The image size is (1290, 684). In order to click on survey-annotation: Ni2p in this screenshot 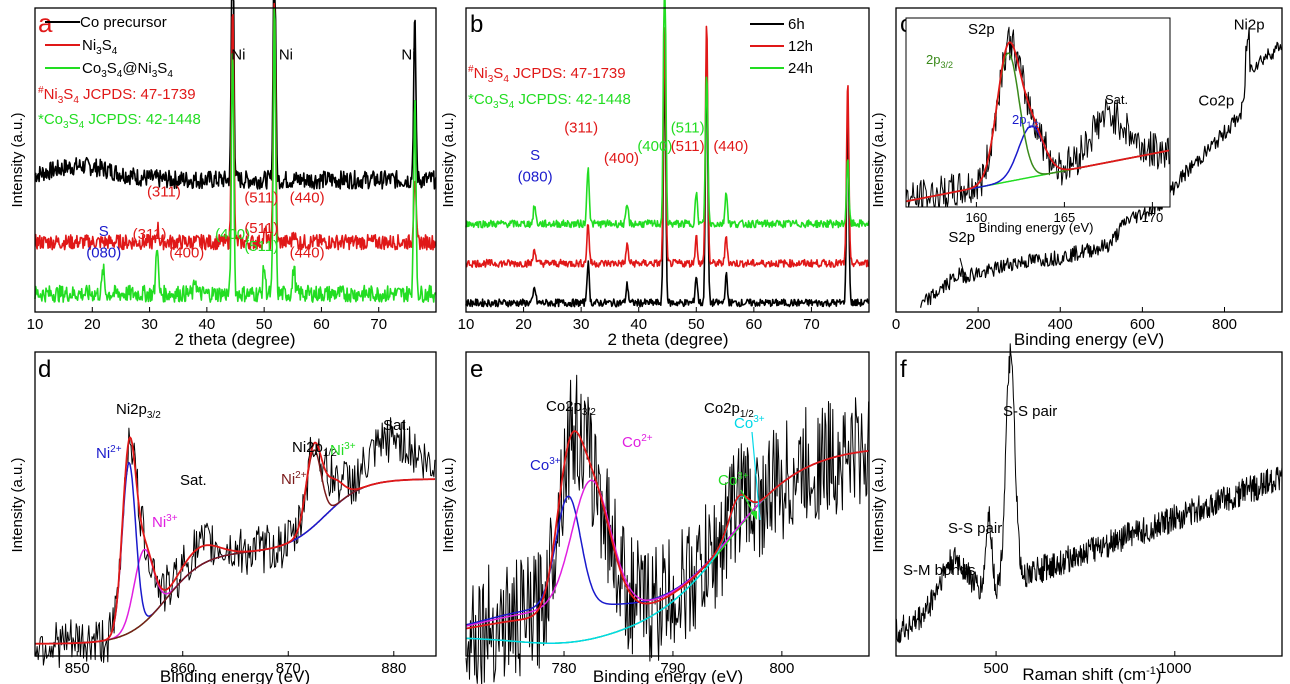, I will do `click(1249, 24)`.